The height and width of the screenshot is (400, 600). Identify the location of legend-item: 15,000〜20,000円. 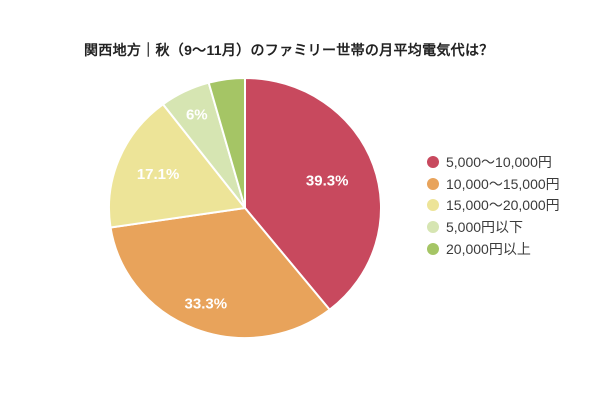
(493, 205).